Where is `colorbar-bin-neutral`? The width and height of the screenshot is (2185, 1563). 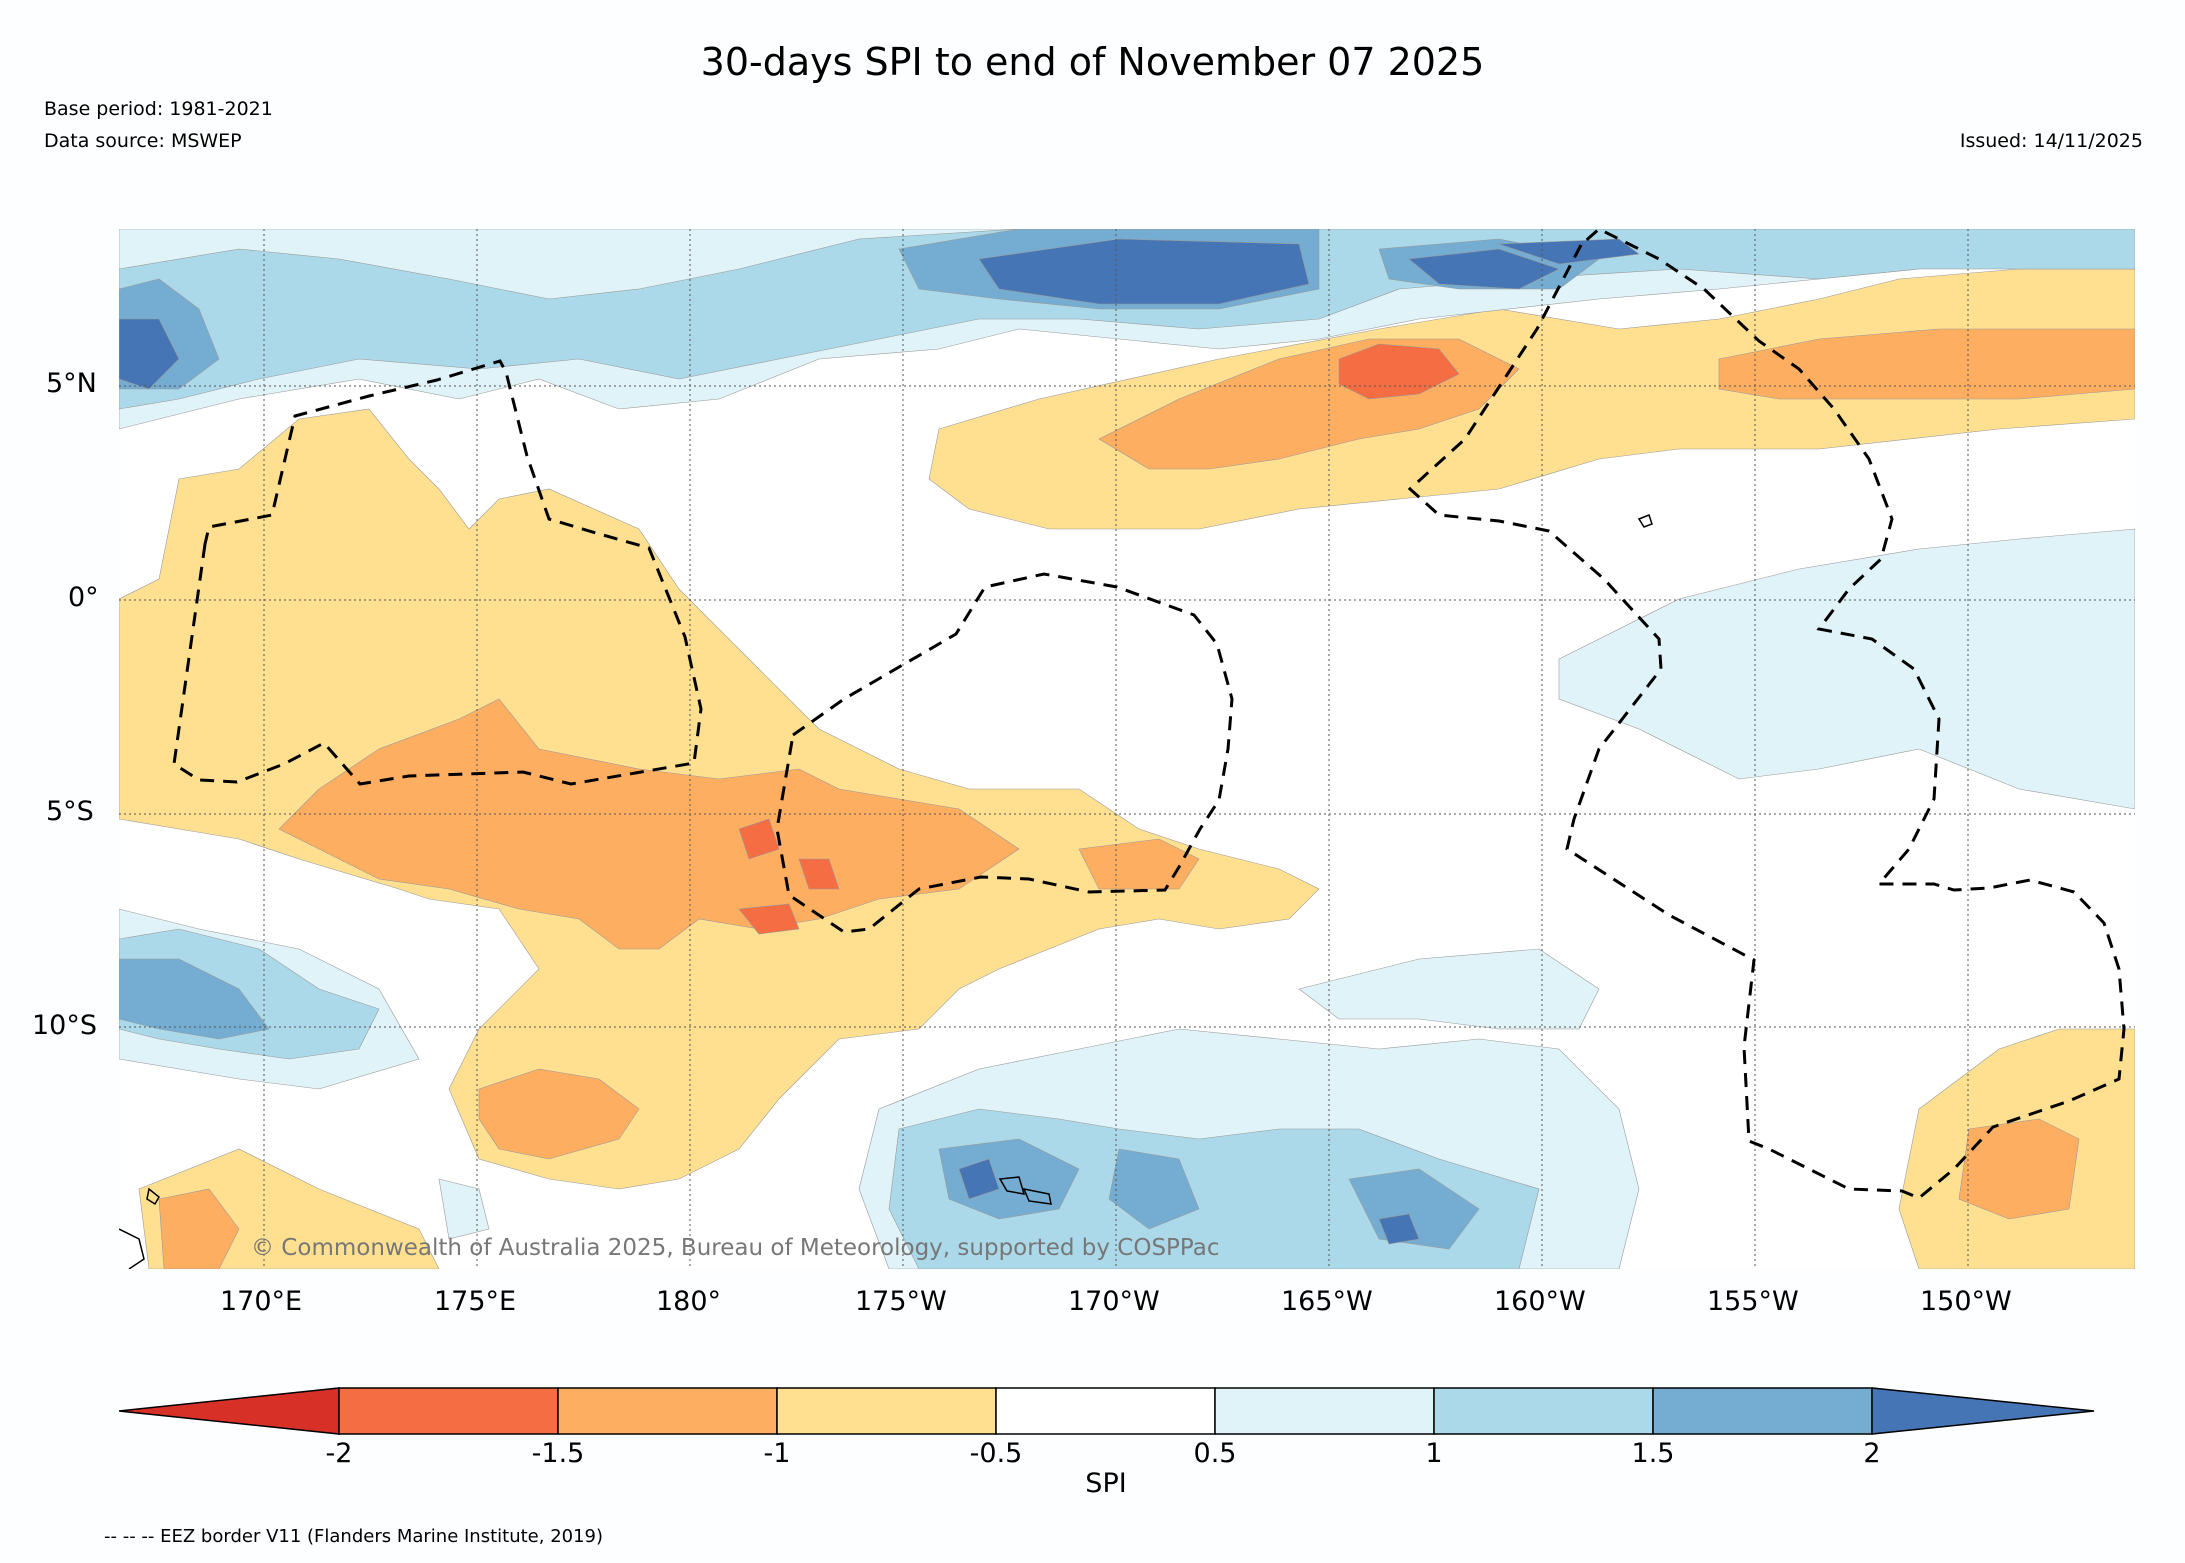 colorbar-bin-neutral is located at coordinates (1105, 1411).